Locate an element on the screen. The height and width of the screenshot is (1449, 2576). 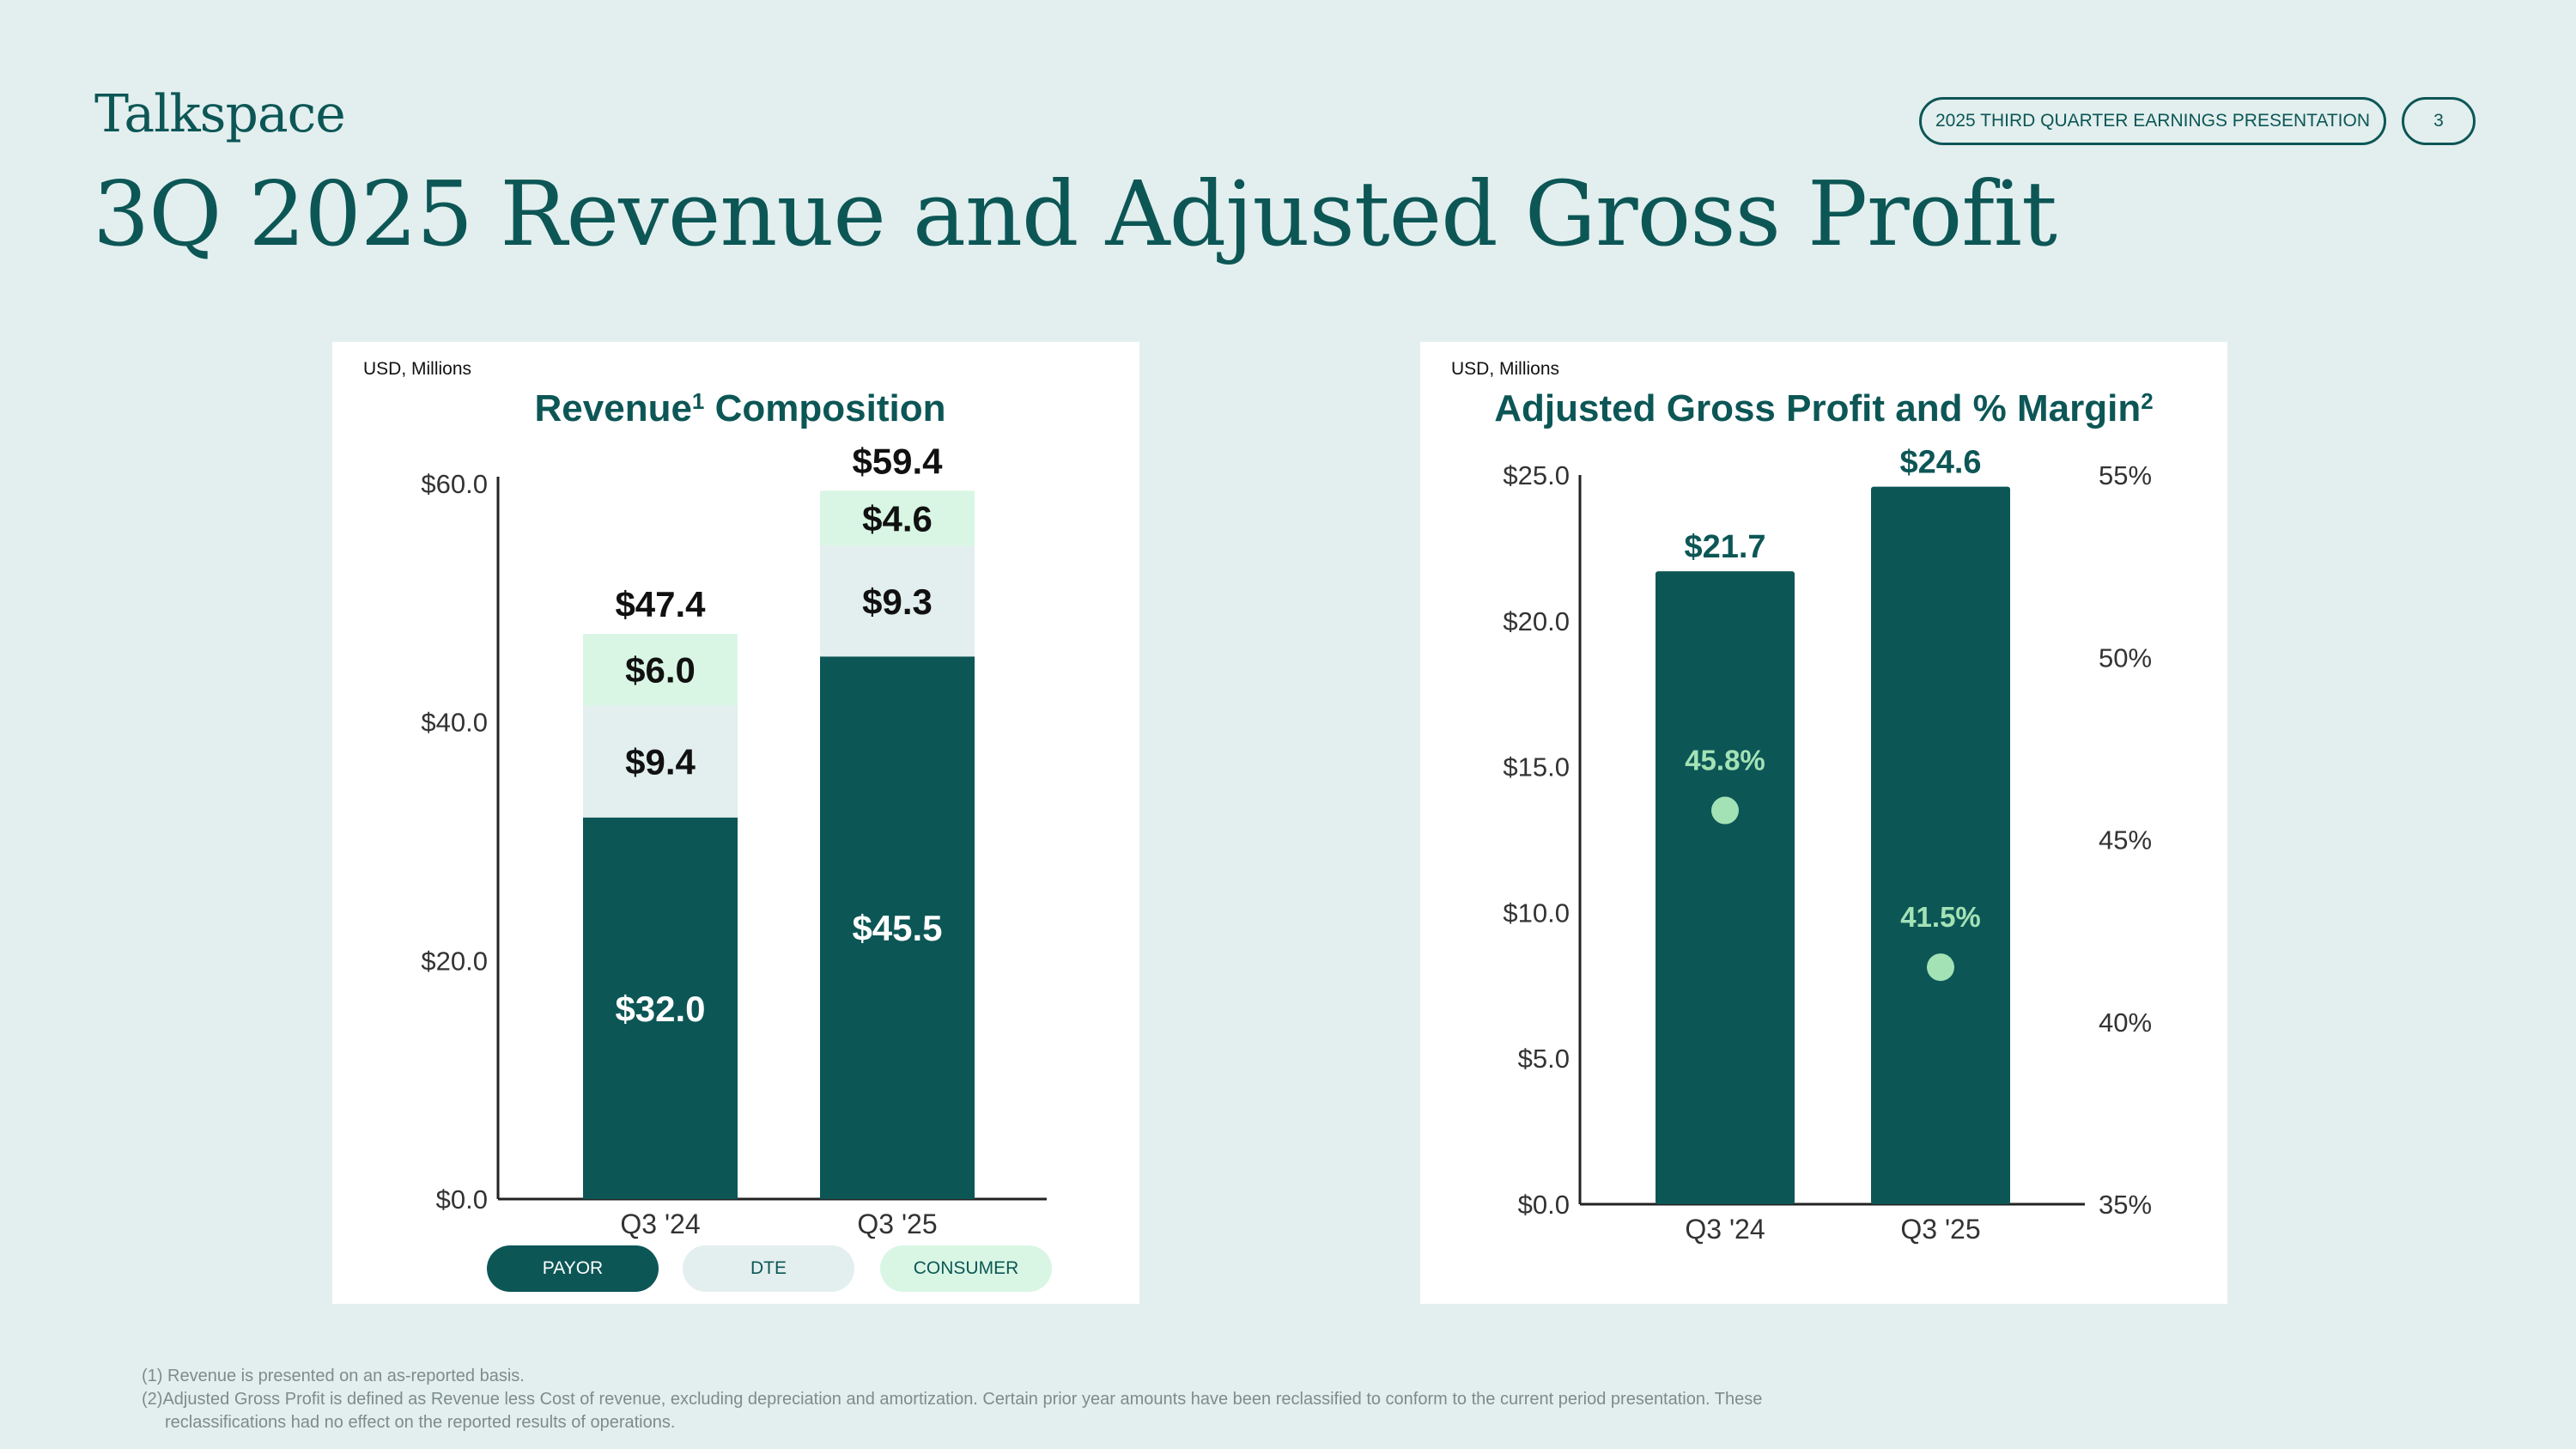
y2-tick-label: 45% is located at coordinates (2126, 840).